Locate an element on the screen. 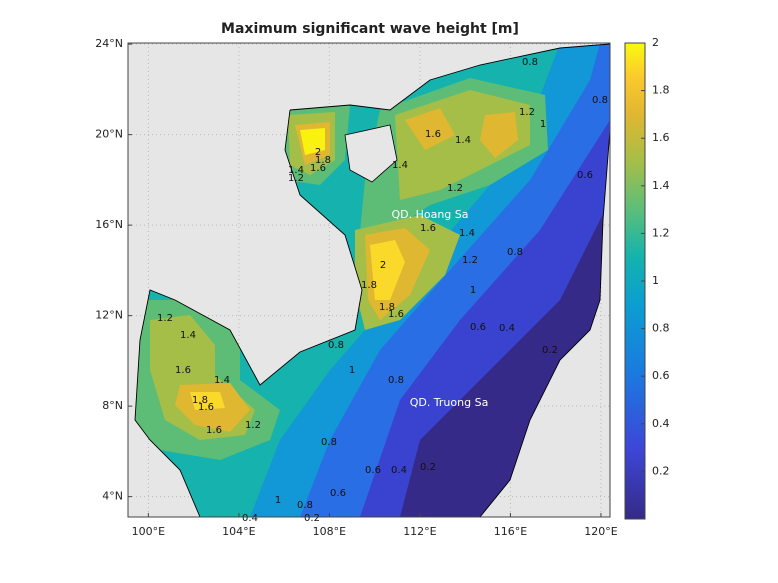 The width and height of the screenshot is (778, 583). colorbar-tick-label: 0.8 is located at coordinates (661, 328).